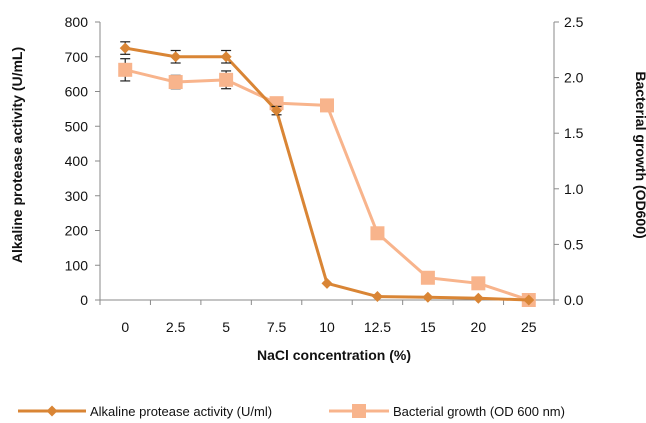 The width and height of the screenshot is (646, 423). Describe the element at coordinates (181, 411) in the screenshot. I see `legend-label: Alkaline protease activity (U/ml)` at that location.